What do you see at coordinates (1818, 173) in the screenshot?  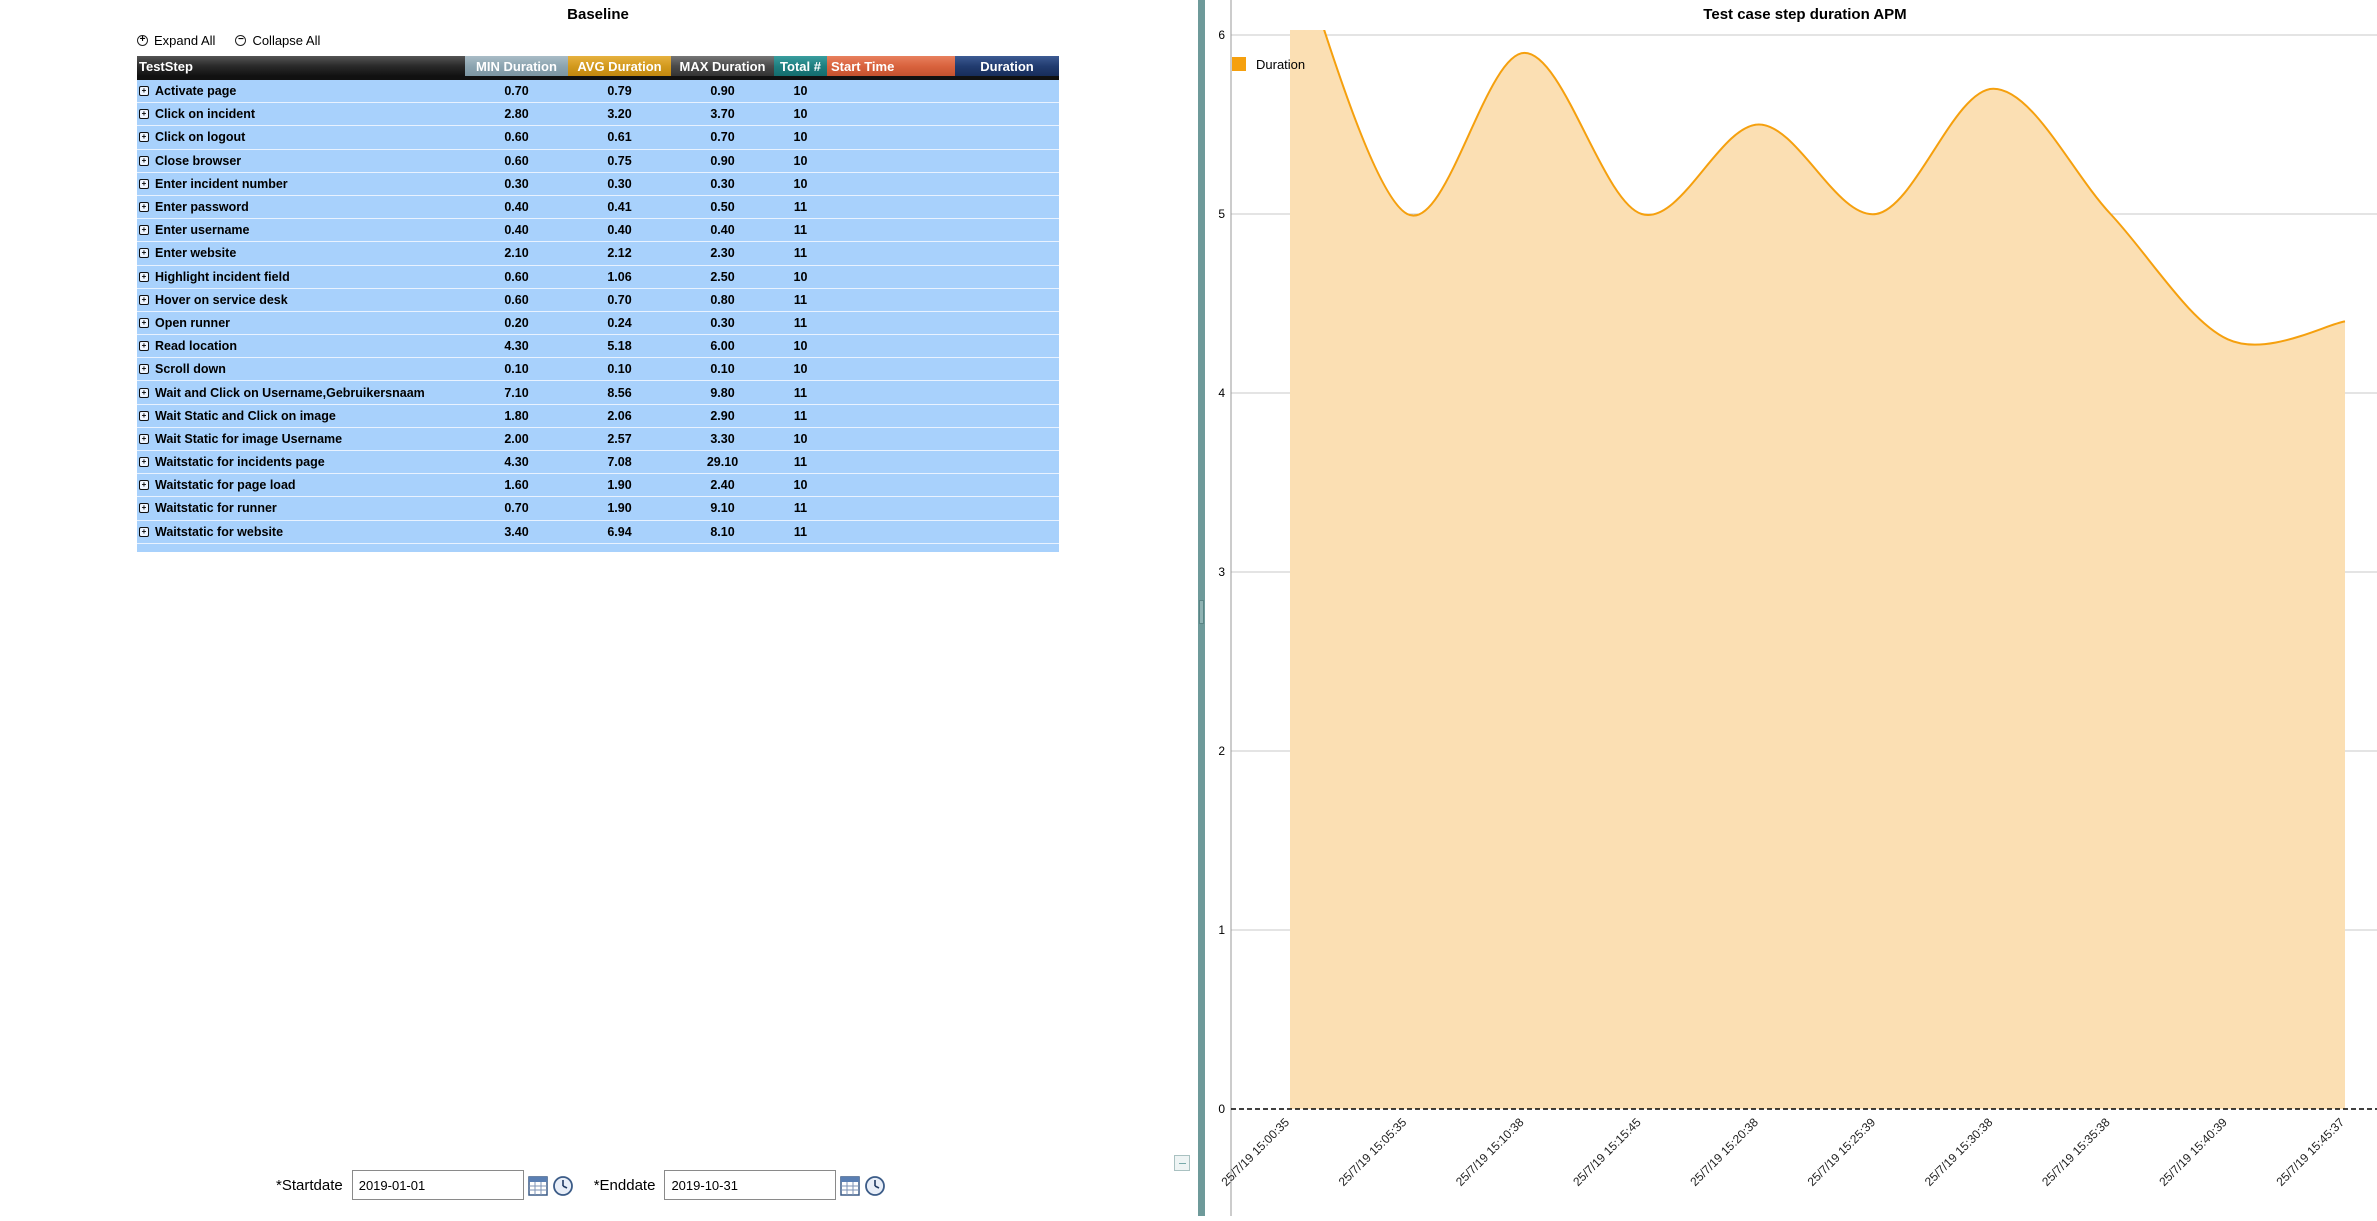 I see `series-line` at bounding box center [1818, 173].